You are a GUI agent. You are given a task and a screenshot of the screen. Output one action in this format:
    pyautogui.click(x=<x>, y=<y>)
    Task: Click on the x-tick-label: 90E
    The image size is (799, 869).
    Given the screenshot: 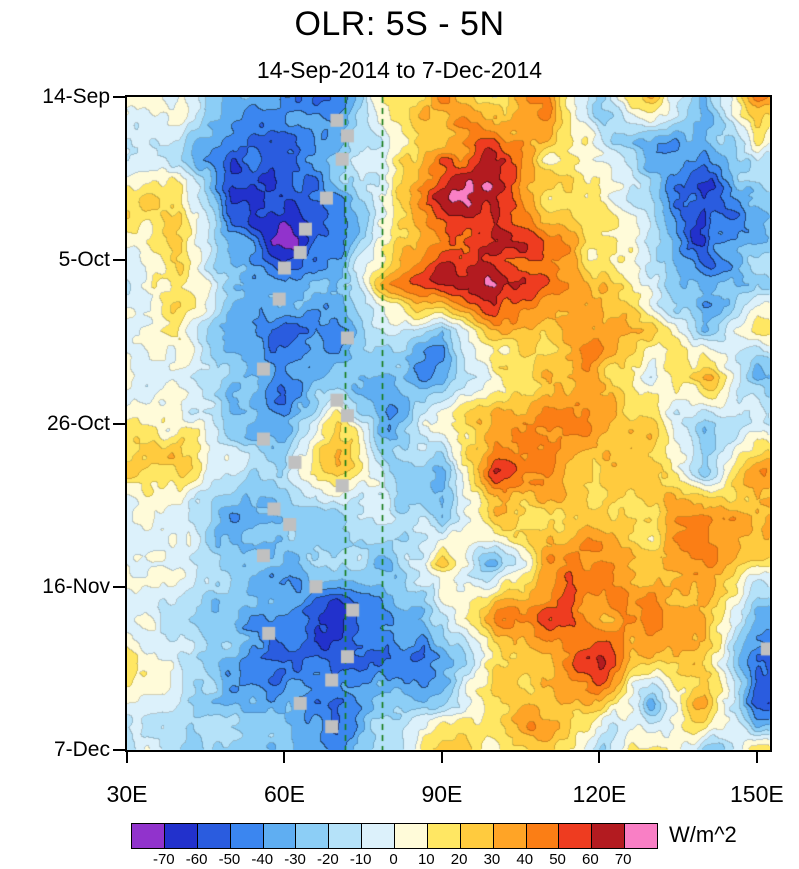 What is the action you would take?
    pyautogui.click(x=442, y=794)
    